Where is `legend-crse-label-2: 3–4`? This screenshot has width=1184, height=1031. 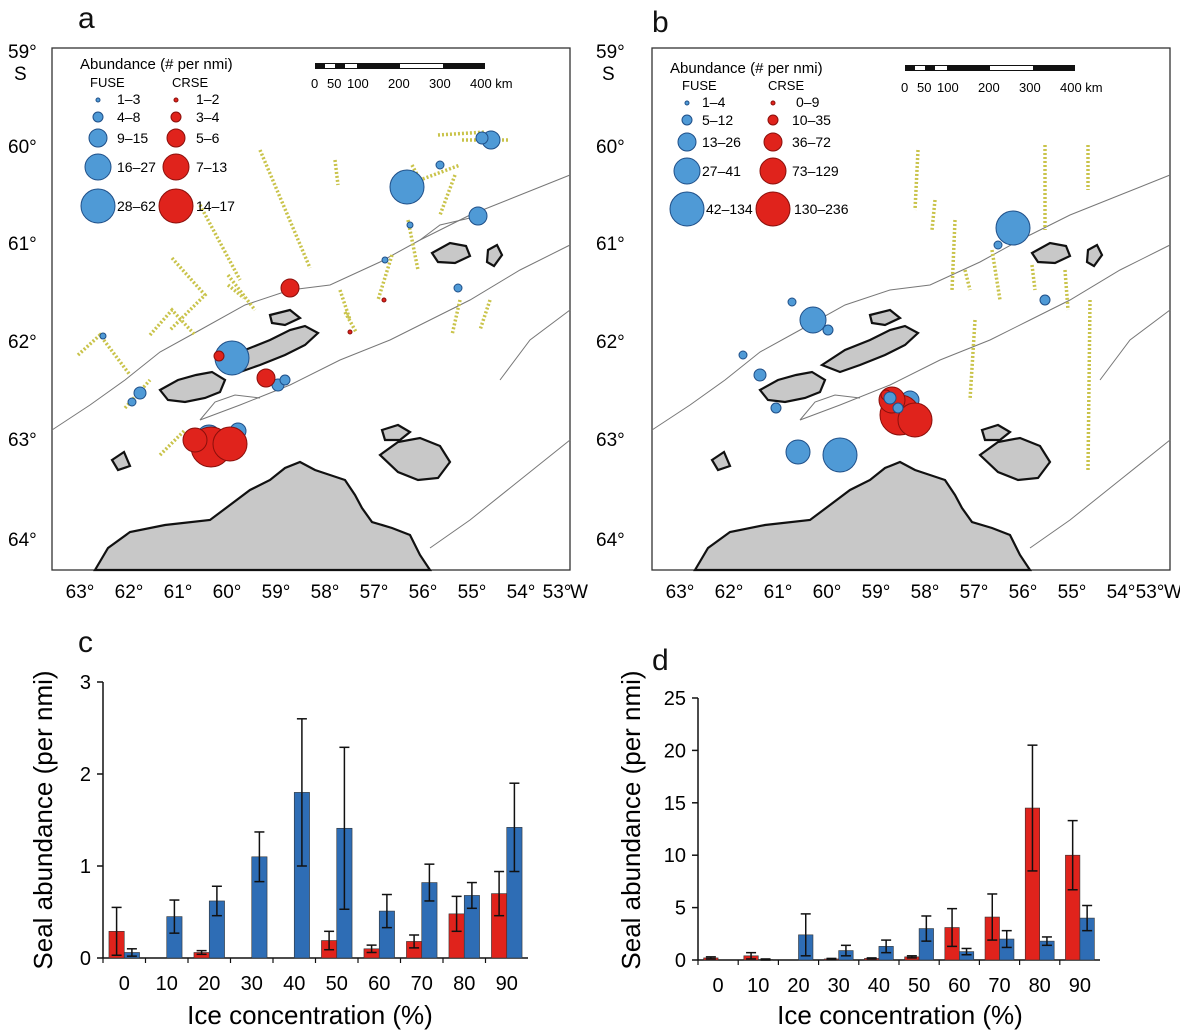 legend-crse-label-2: 3–4 is located at coordinates (208, 117).